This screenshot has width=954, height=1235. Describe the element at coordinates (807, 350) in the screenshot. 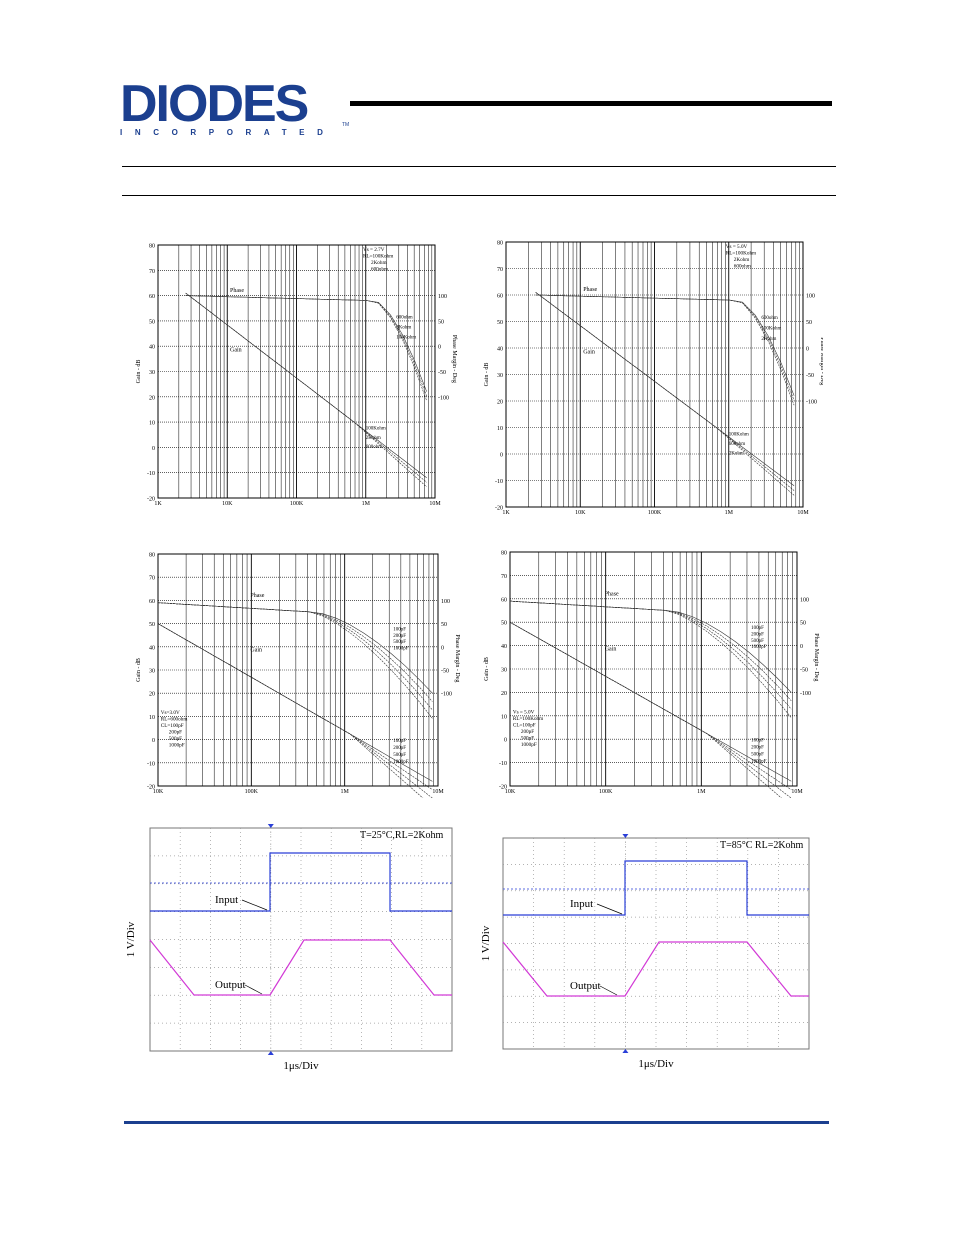

I see `right-tick-label: 0` at that location.